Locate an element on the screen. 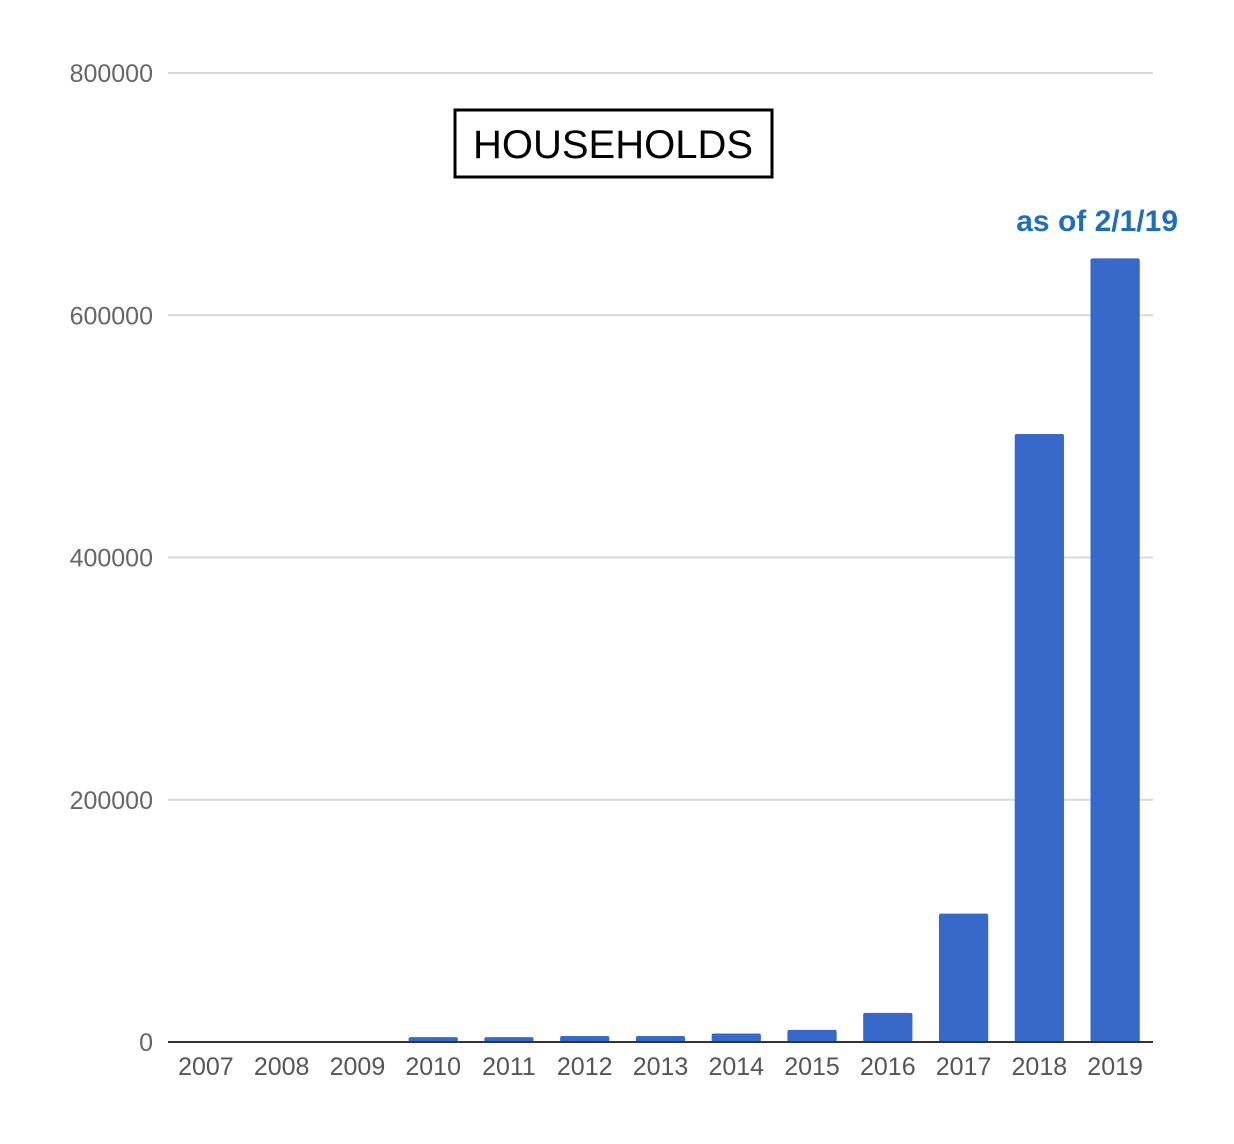  x-tick-label: 2013 is located at coordinates (661, 1067).